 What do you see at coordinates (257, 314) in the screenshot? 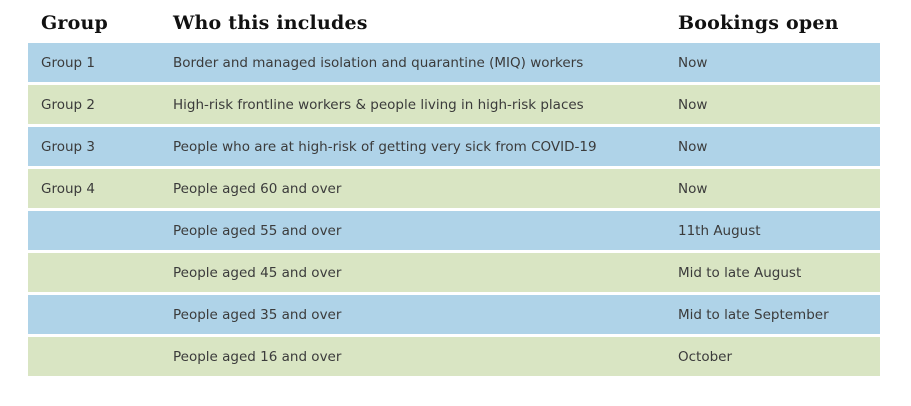
I see `who-cell: People aged 35 and over` at bounding box center [257, 314].